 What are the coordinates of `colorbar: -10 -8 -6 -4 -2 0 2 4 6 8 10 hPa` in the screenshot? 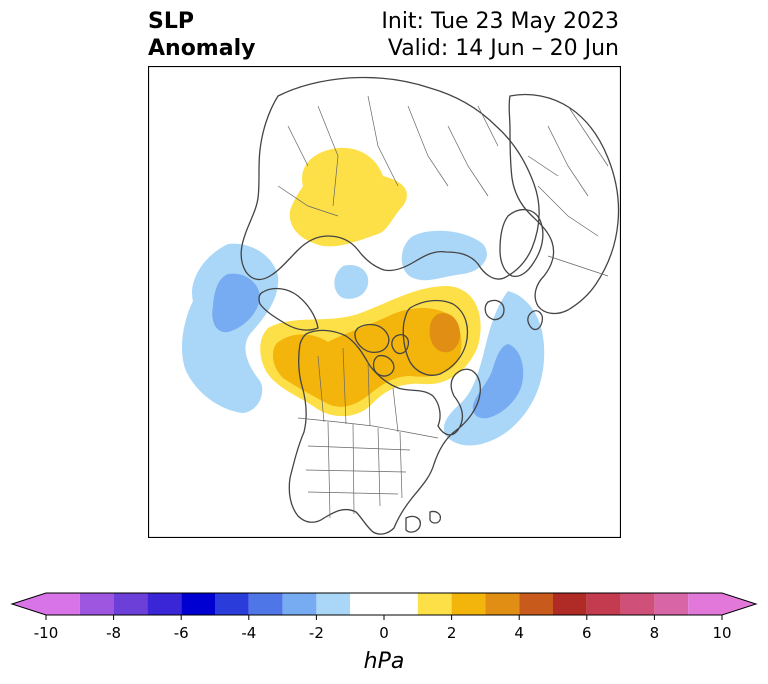 It's located at (384, 633).